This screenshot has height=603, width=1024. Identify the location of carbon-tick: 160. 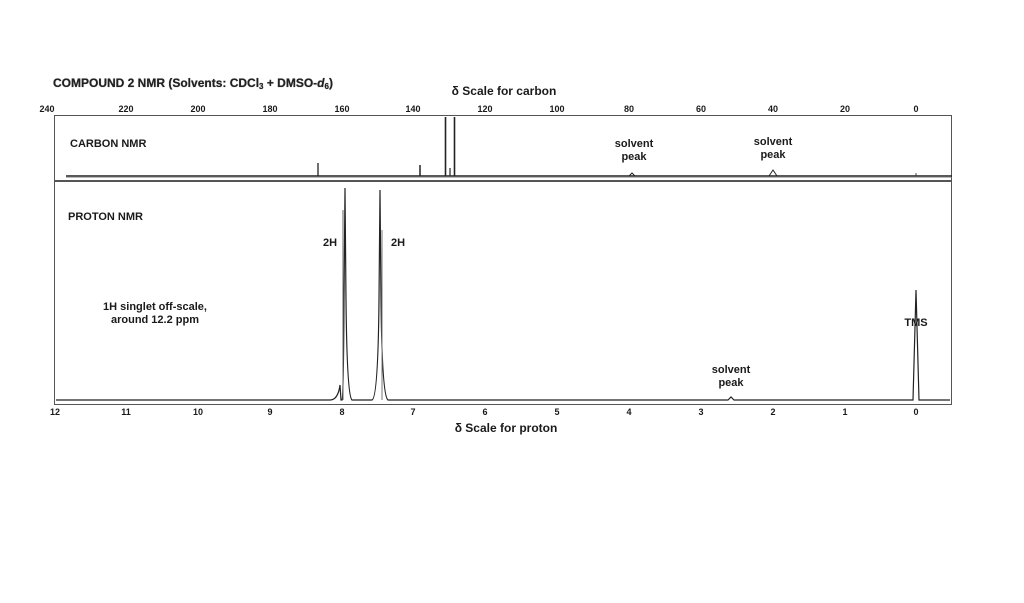
(342, 109).